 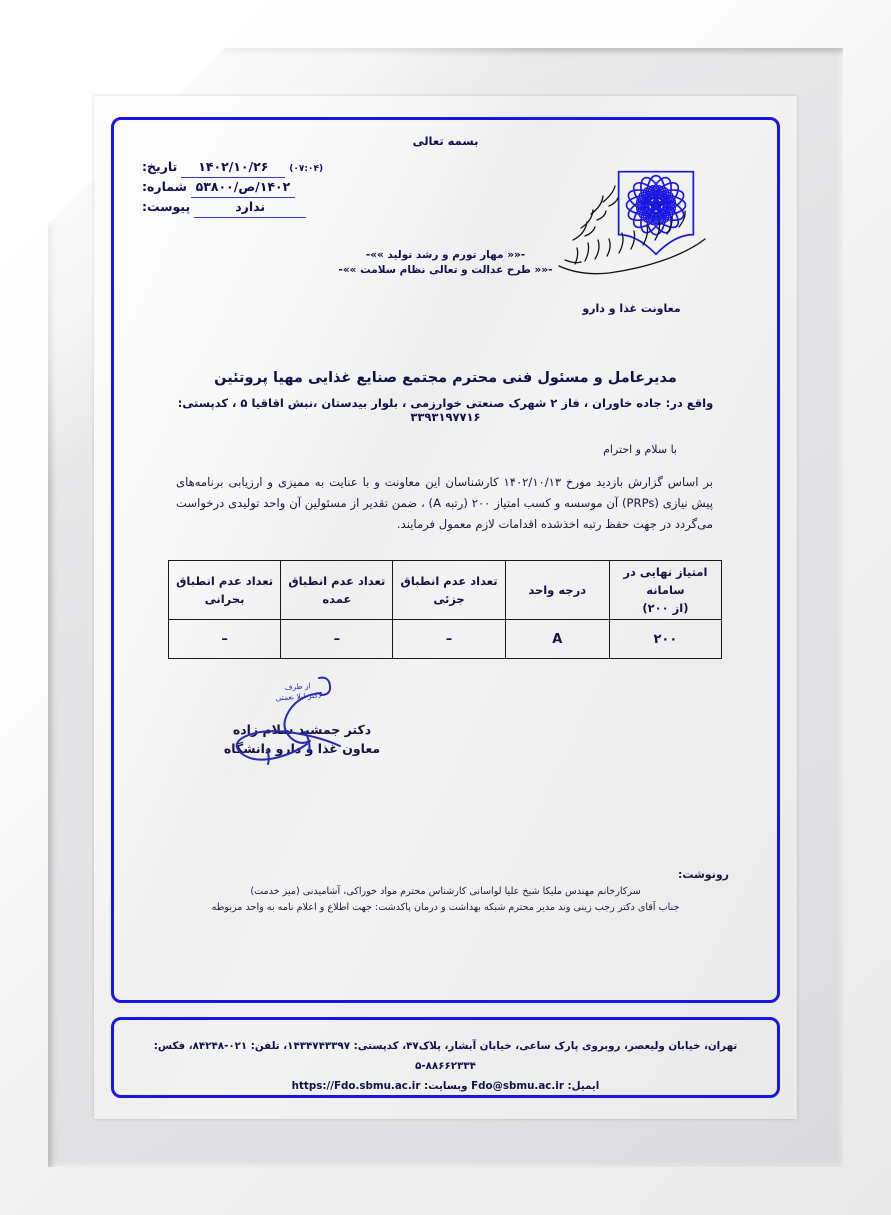 I want to click on signature-on-behalf-note: از طرف دکتر لیلا نعمتی, so click(x=297, y=692).